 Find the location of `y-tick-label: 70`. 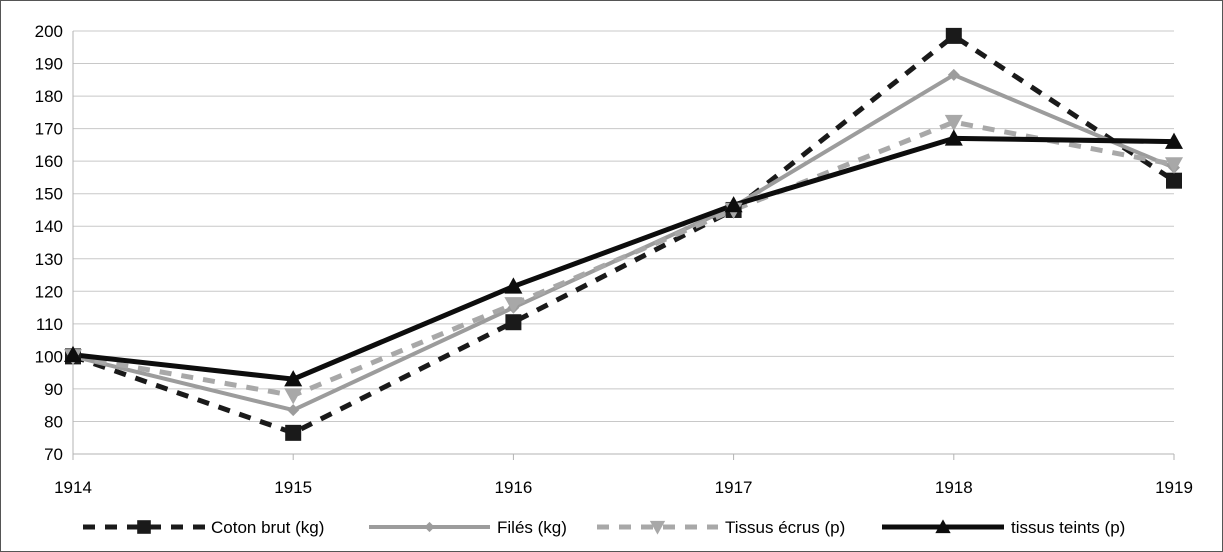

y-tick-label: 70 is located at coordinates (53, 454).